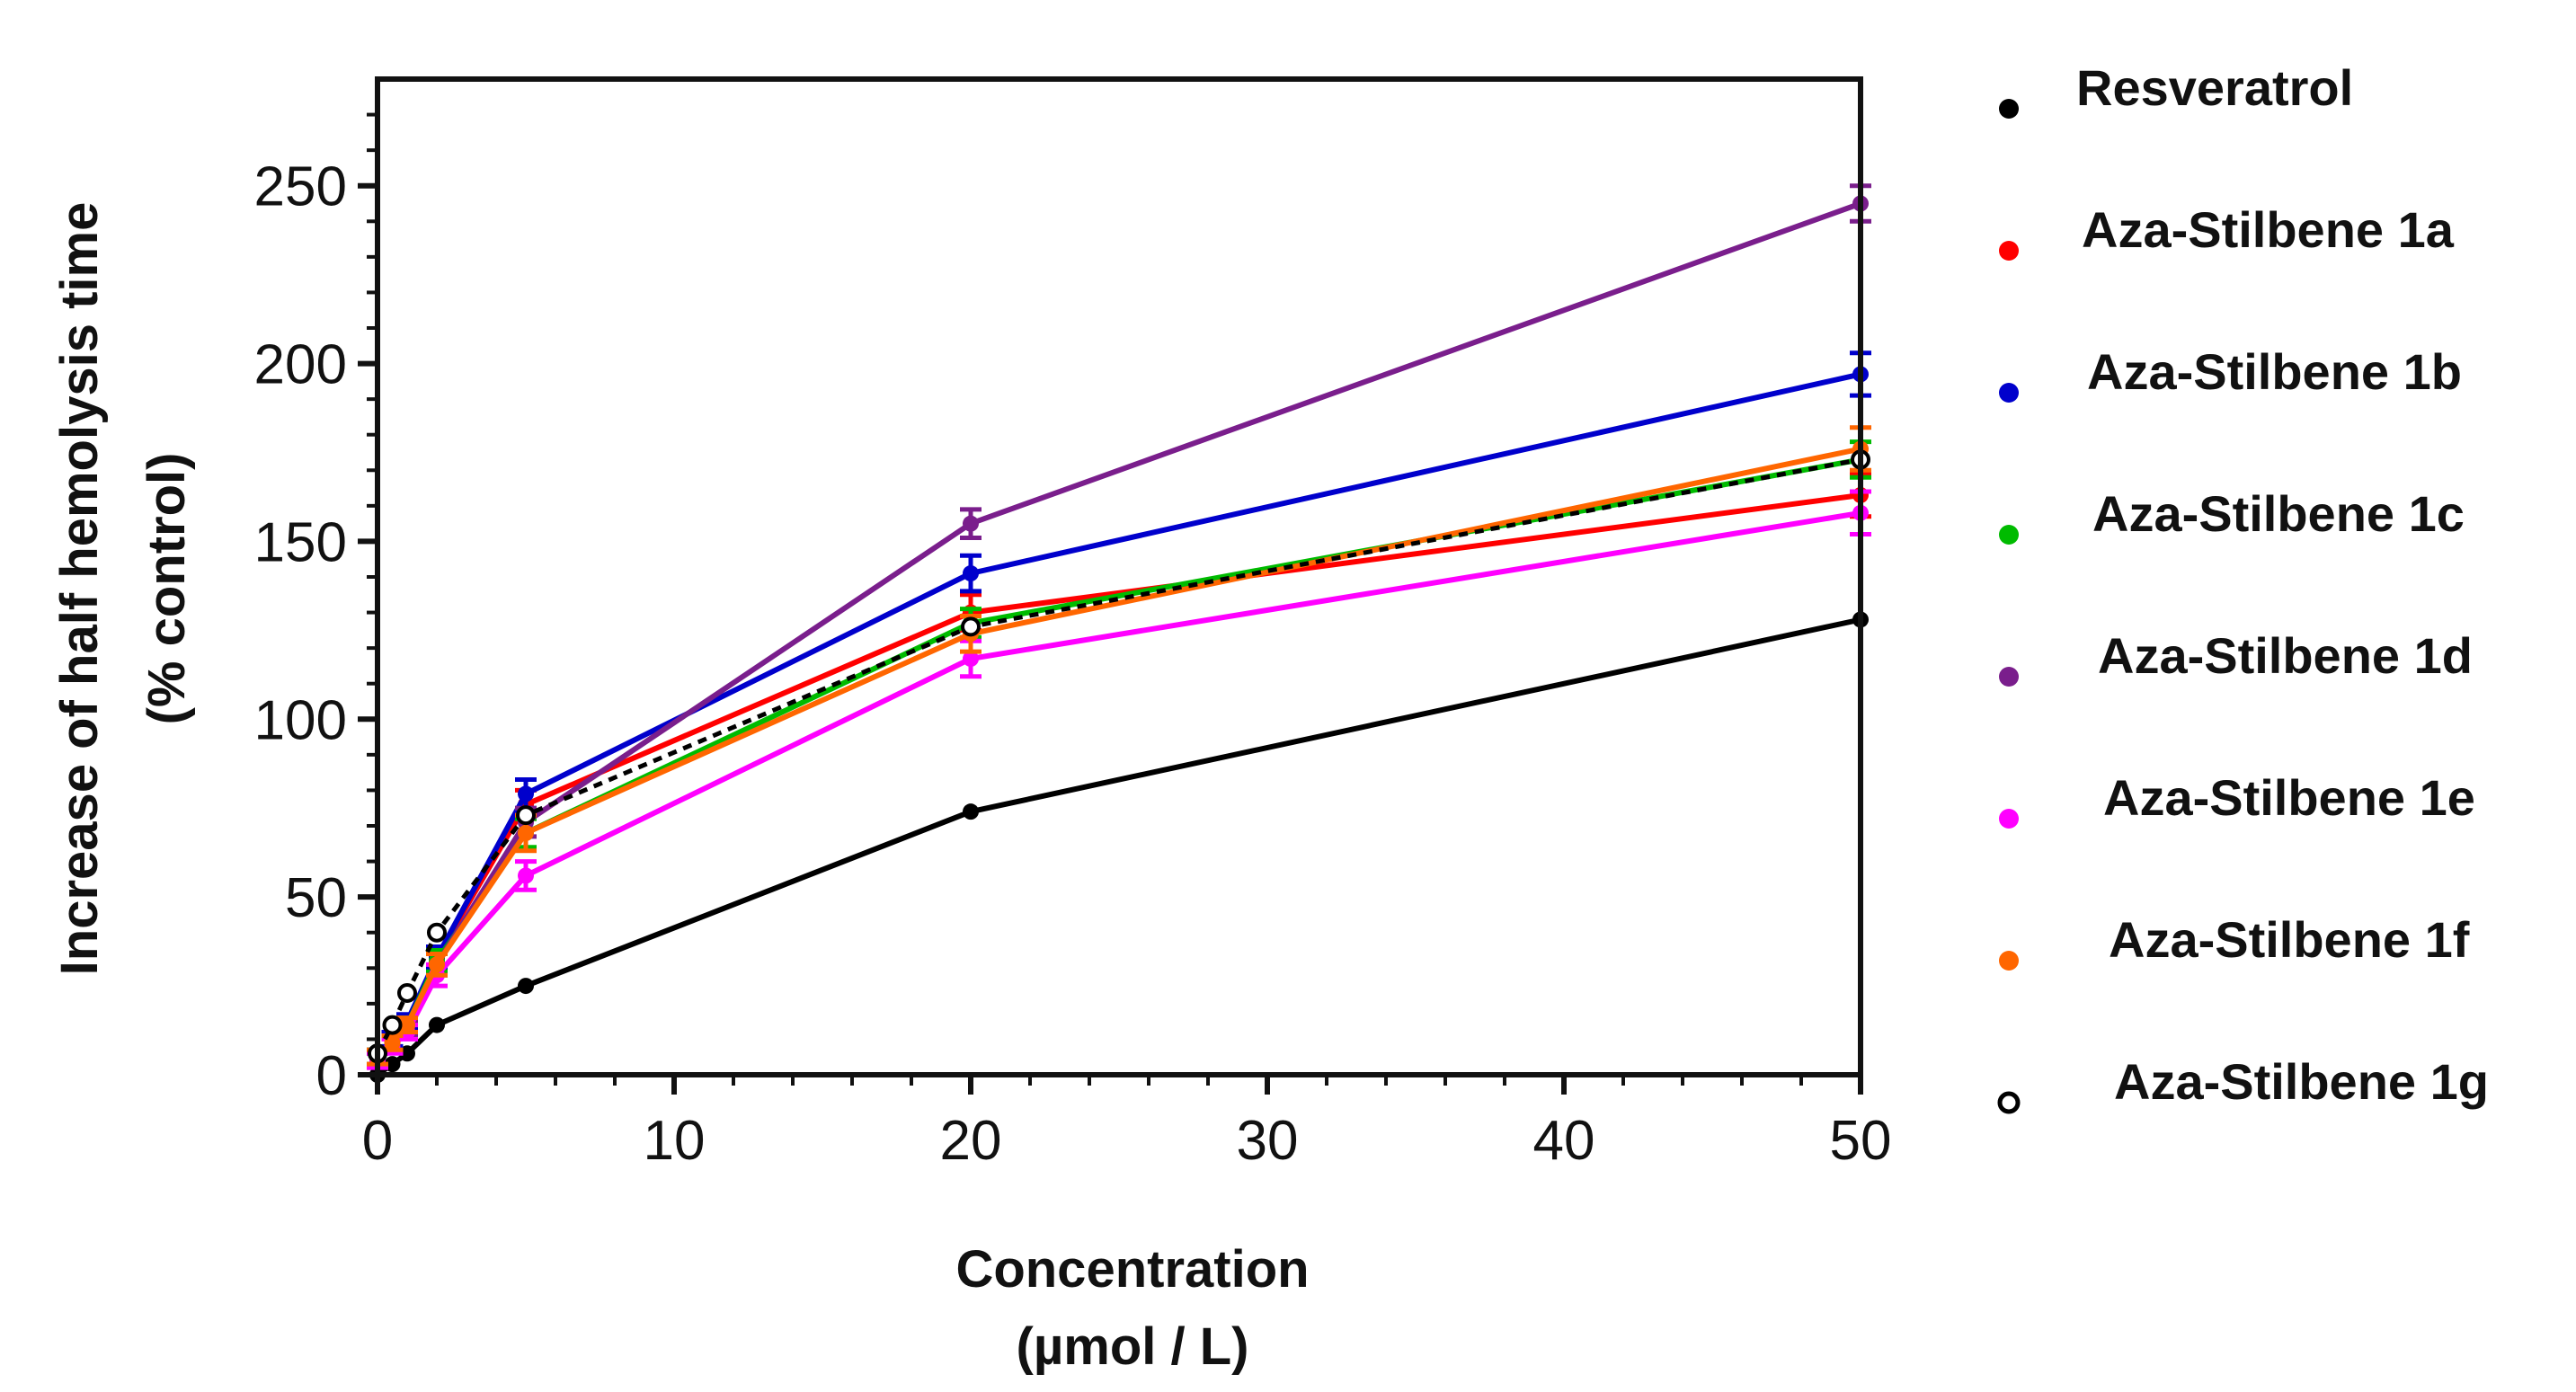 This screenshot has height=1392, width=2576. What do you see at coordinates (2289, 798) in the screenshot?
I see `legend-label: Aza-Stilbene 1e` at bounding box center [2289, 798].